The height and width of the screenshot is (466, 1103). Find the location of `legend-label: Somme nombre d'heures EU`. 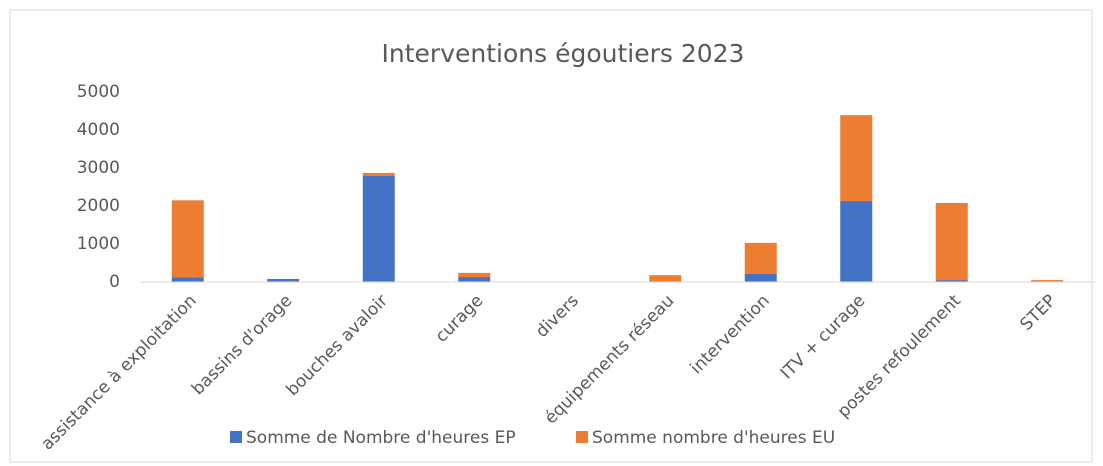

legend-label: Somme nombre d'heures EU is located at coordinates (713, 438).